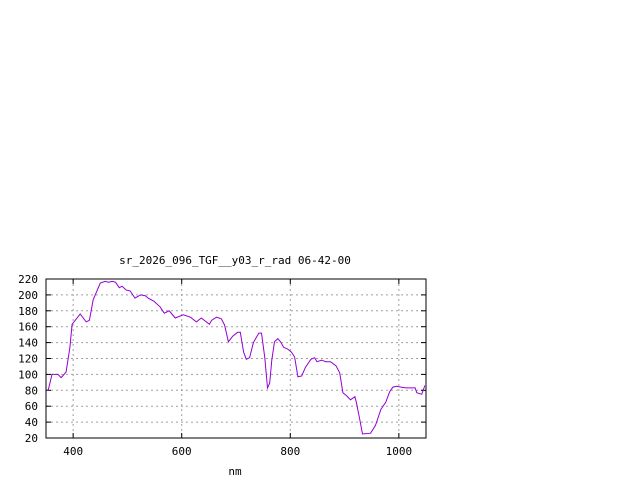  What do you see at coordinates (31, 422) in the screenshot?
I see `y-tick-label: 40` at bounding box center [31, 422].